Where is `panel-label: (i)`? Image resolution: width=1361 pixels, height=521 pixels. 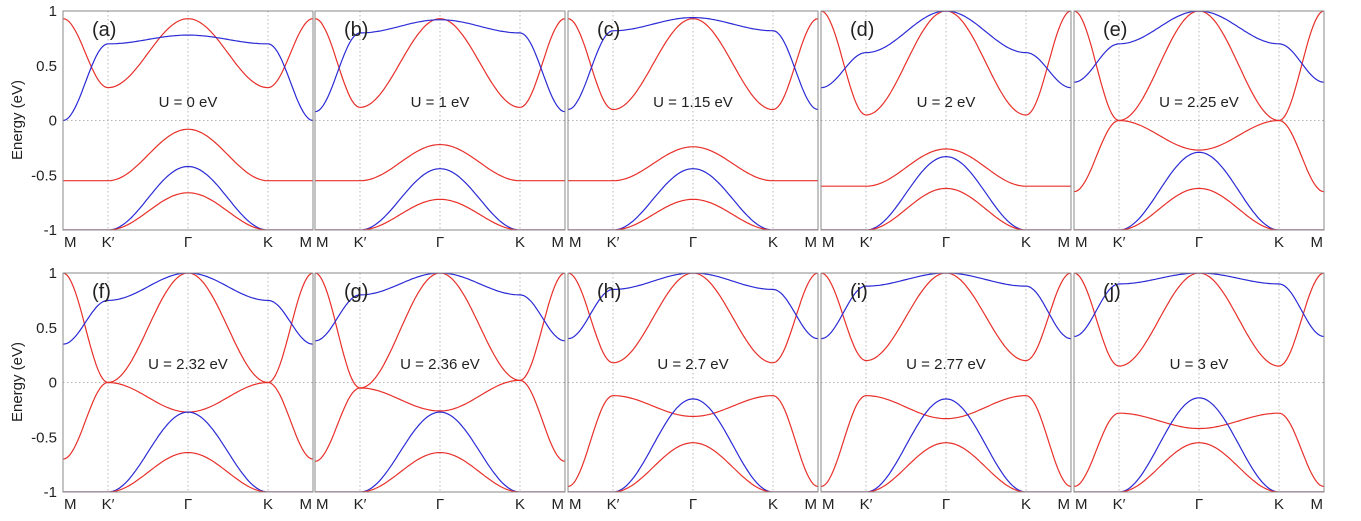
panel-label: (i) is located at coordinates (859, 292).